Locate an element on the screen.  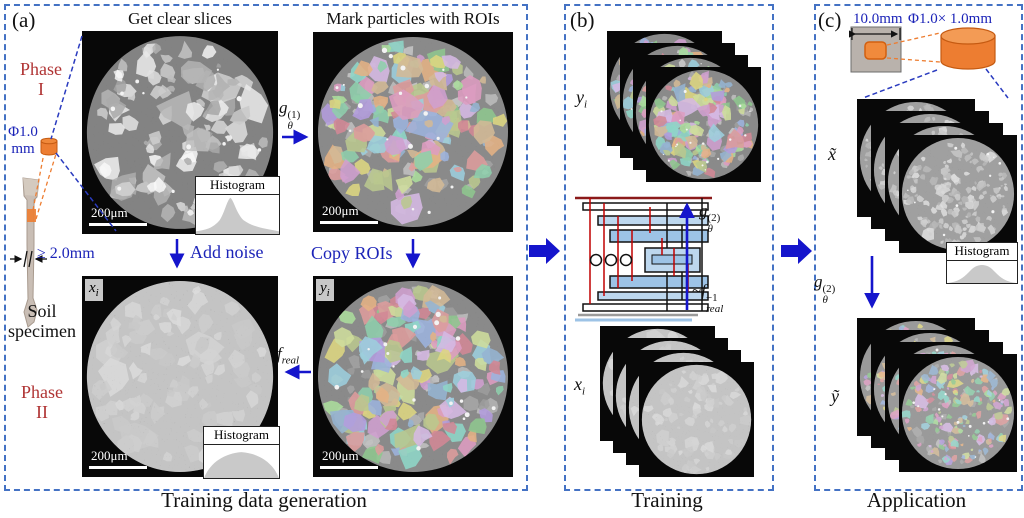
finv-base: f is located at coordinates (703, 290).